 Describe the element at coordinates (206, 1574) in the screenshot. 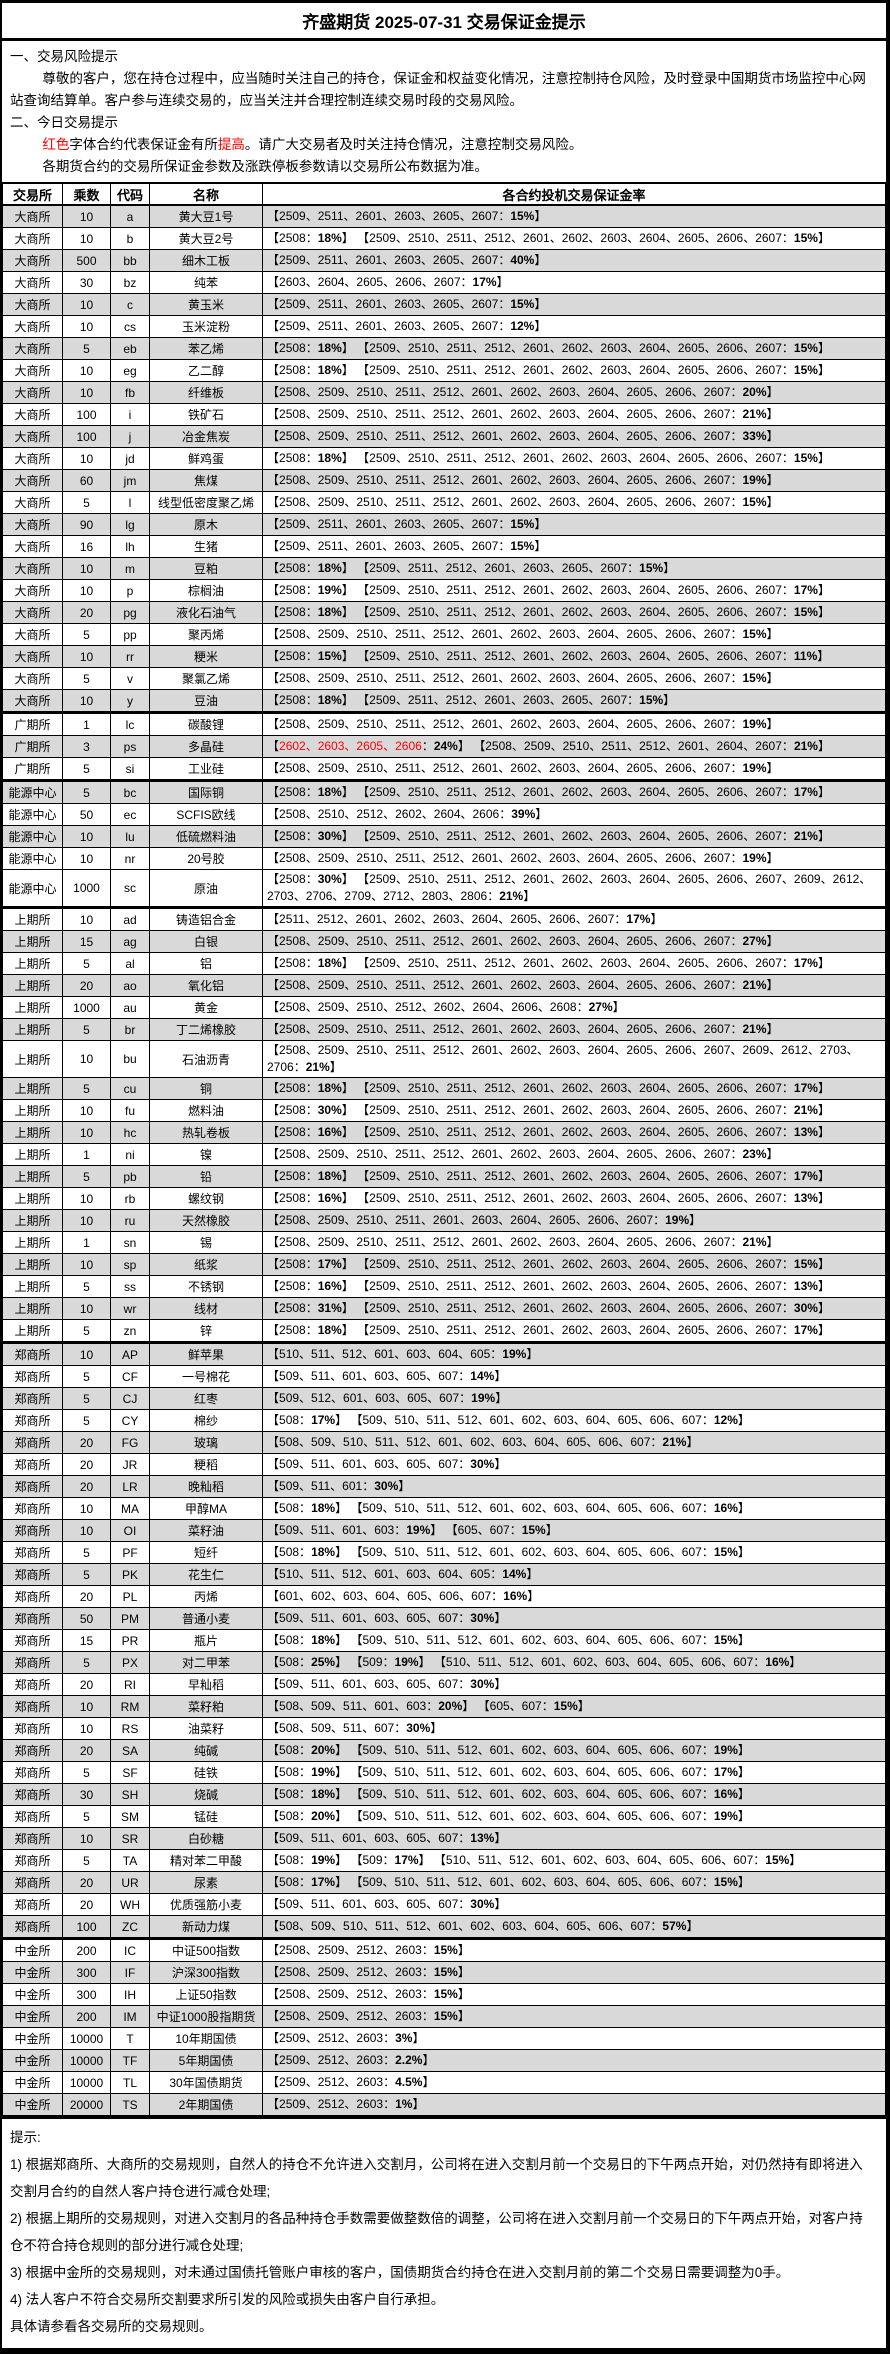

I see `name-cell: 花生仁` at that location.